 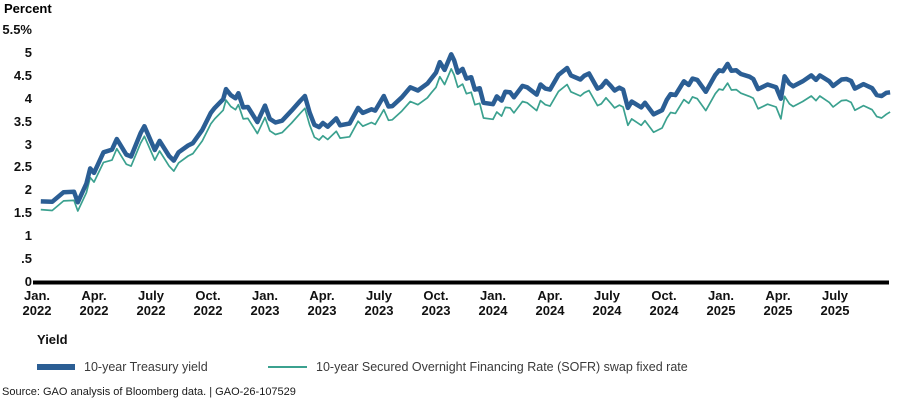 What do you see at coordinates (22, 121) in the screenshot?
I see `y-axis-tick-label: 3.5` at bounding box center [22, 121].